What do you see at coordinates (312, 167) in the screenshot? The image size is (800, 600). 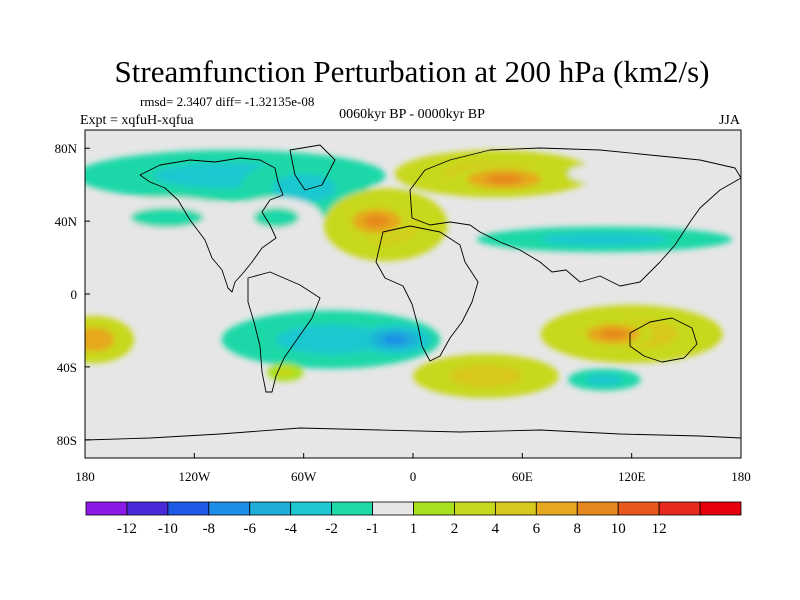 I see `greenland-coastline` at bounding box center [312, 167].